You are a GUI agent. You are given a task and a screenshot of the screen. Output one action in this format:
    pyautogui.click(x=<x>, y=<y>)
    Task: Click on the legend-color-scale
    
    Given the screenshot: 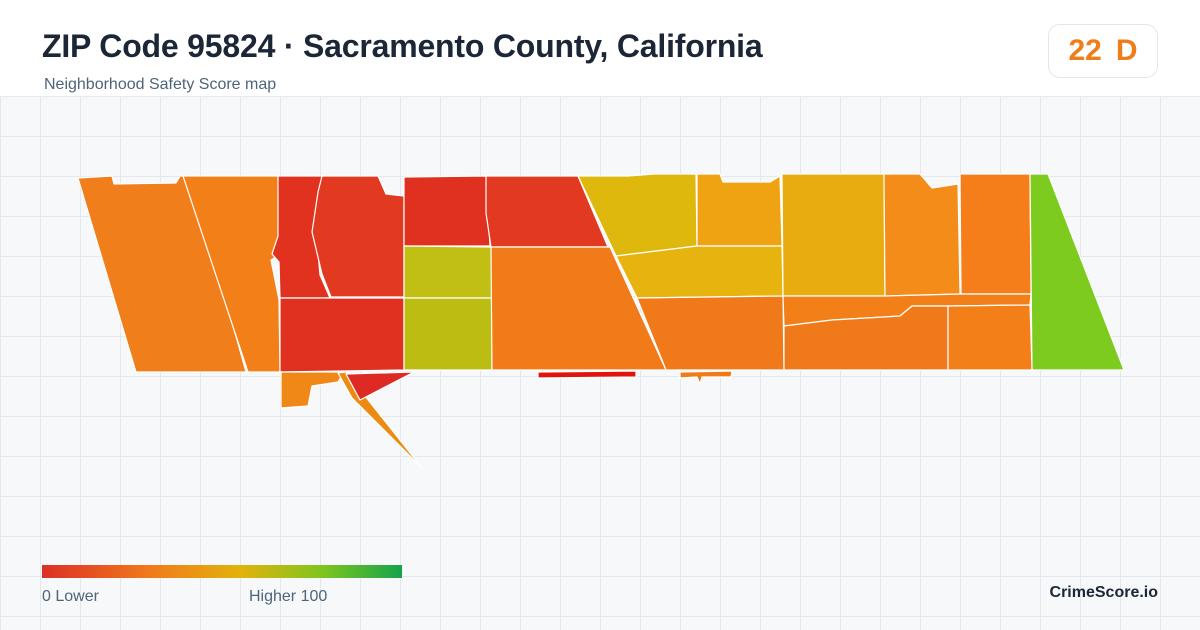 What is the action you would take?
    pyautogui.click(x=222, y=571)
    